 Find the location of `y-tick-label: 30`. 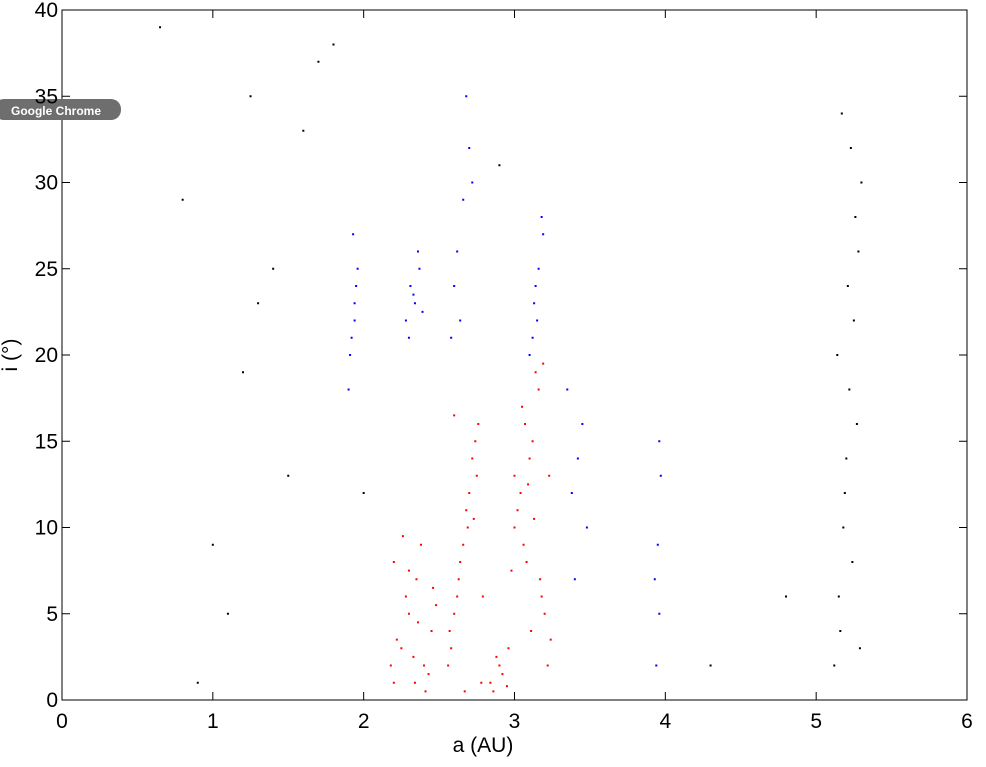

y-tick-label: 30 is located at coordinates (46, 183).